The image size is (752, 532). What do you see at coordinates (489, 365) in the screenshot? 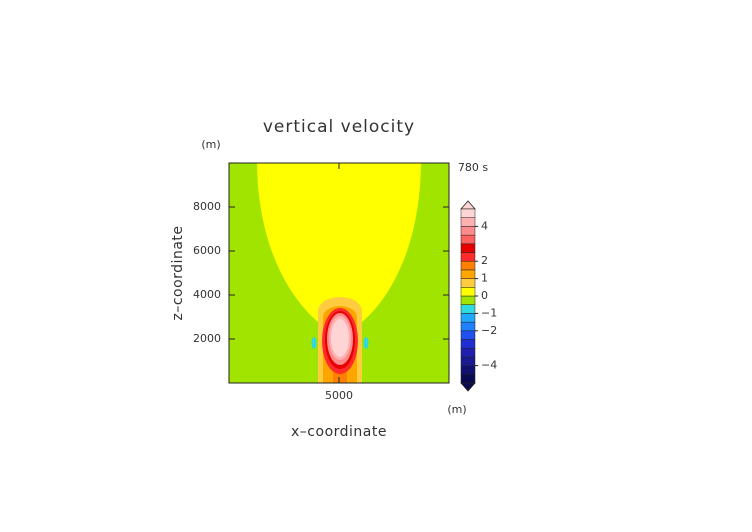
I see `colorbar-tick-label: −4` at bounding box center [489, 365].